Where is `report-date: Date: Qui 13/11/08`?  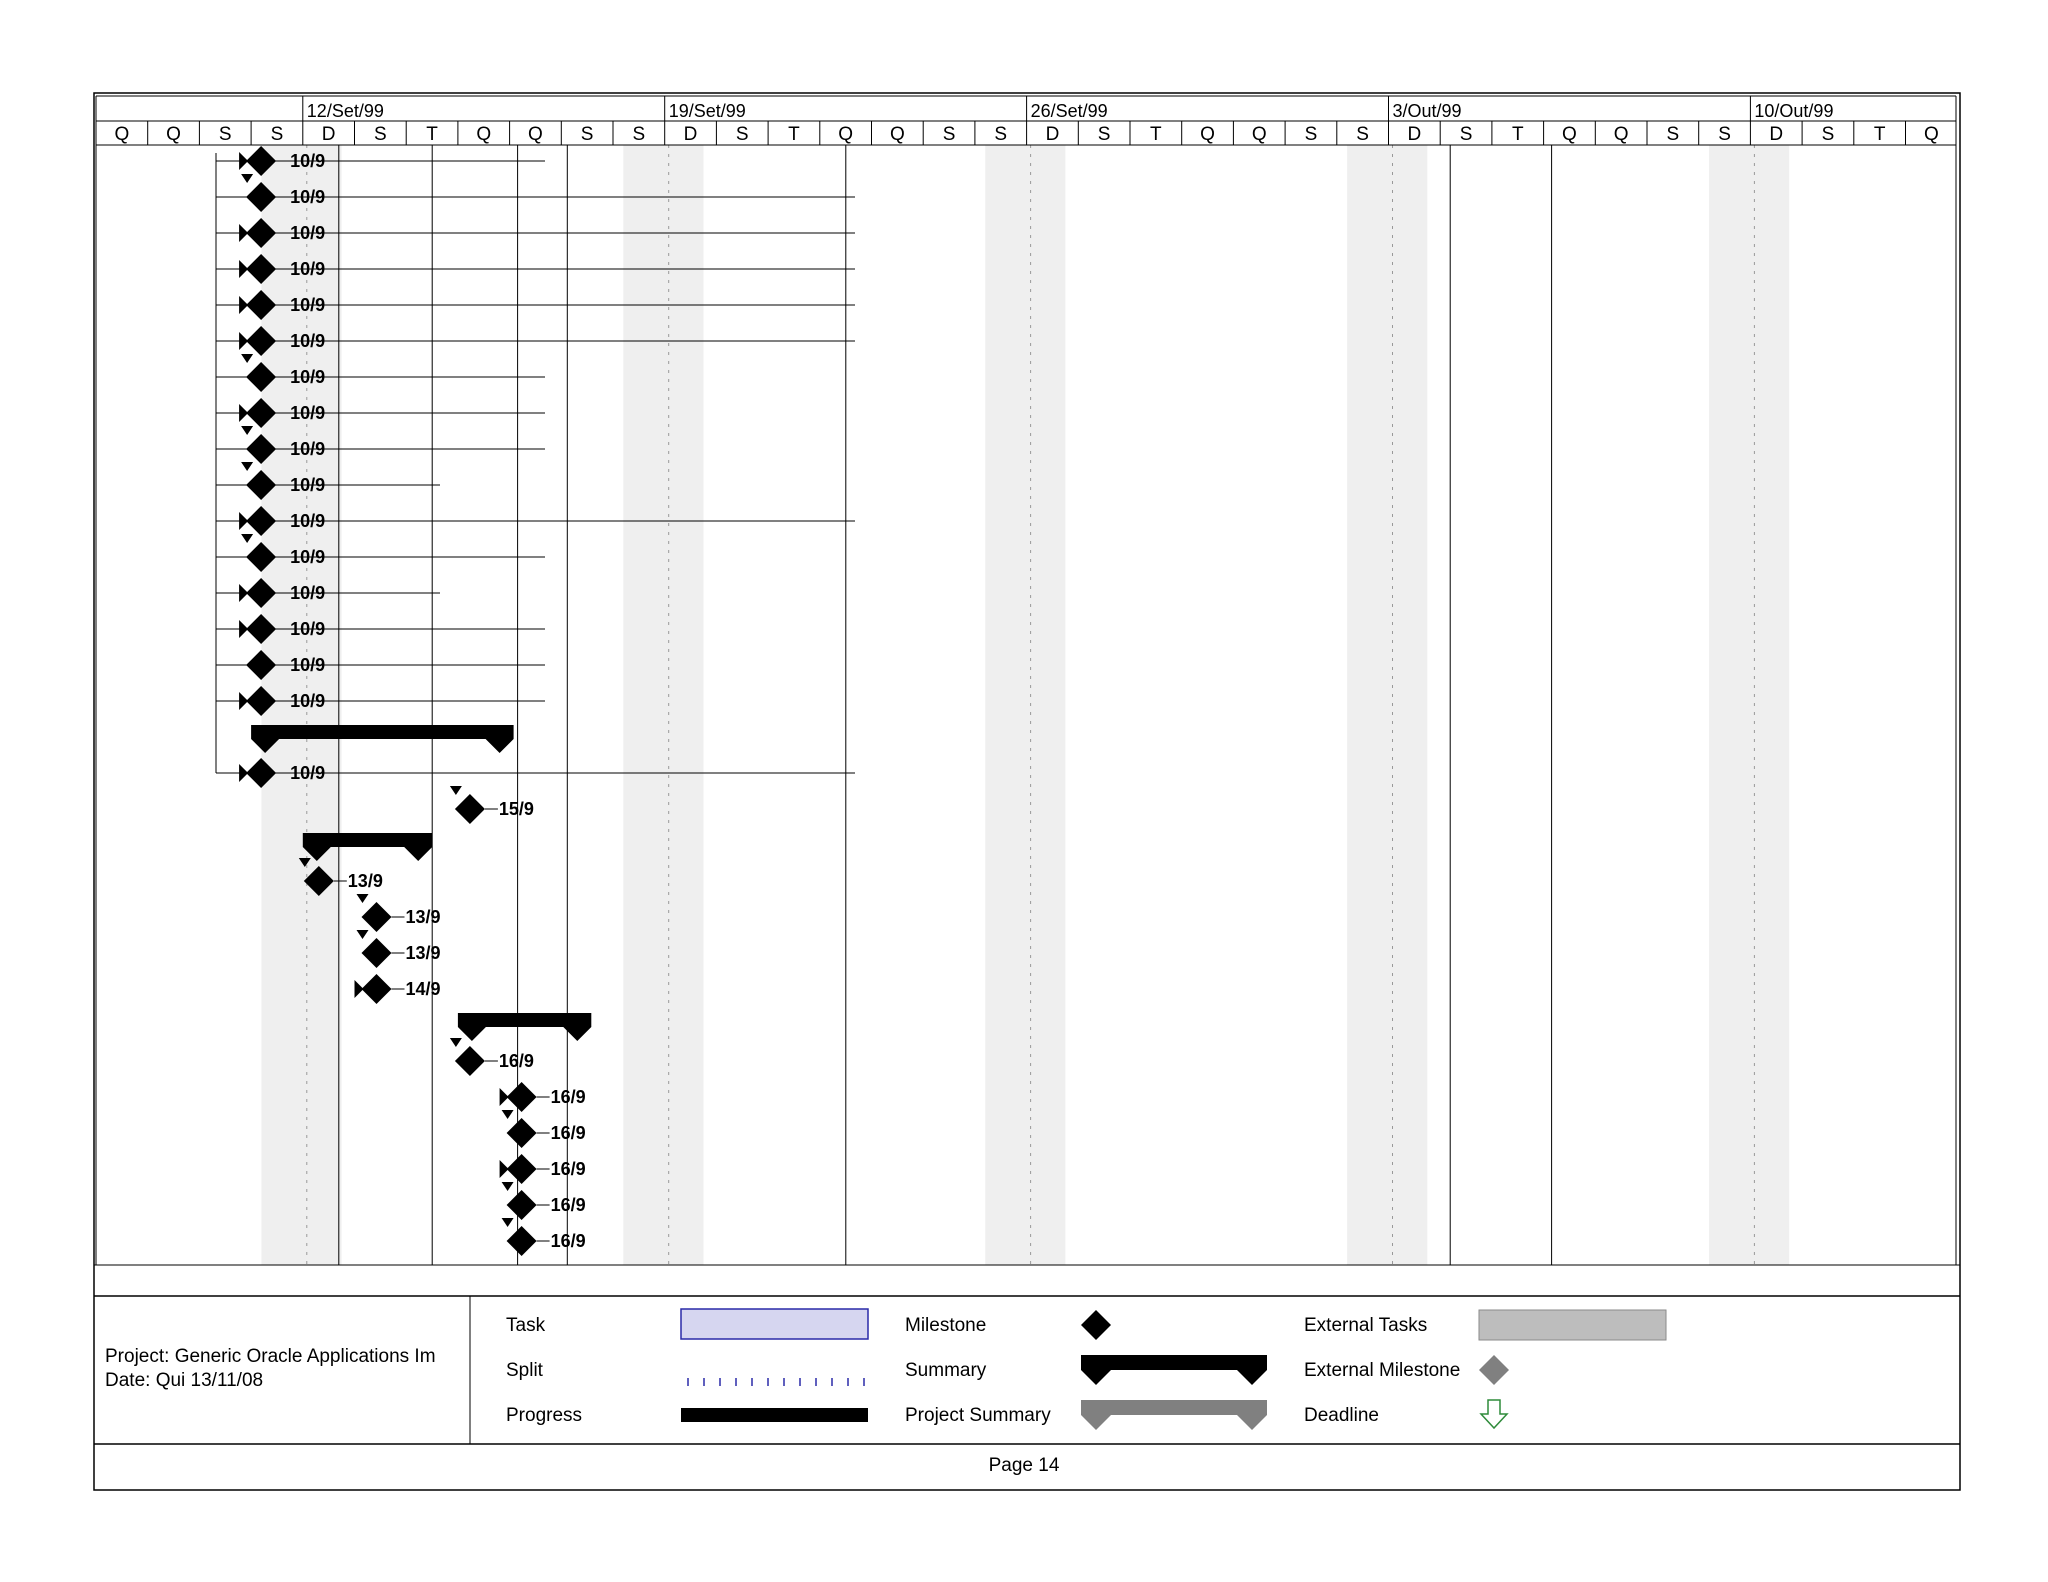 report-date: Date: Qui 13/11/08 is located at coordinates (184, 1380).